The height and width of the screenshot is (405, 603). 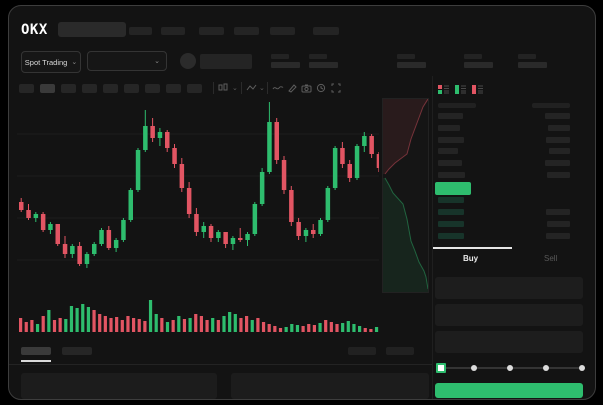 I want to click on order-price-field, so click(x=509, y=288).